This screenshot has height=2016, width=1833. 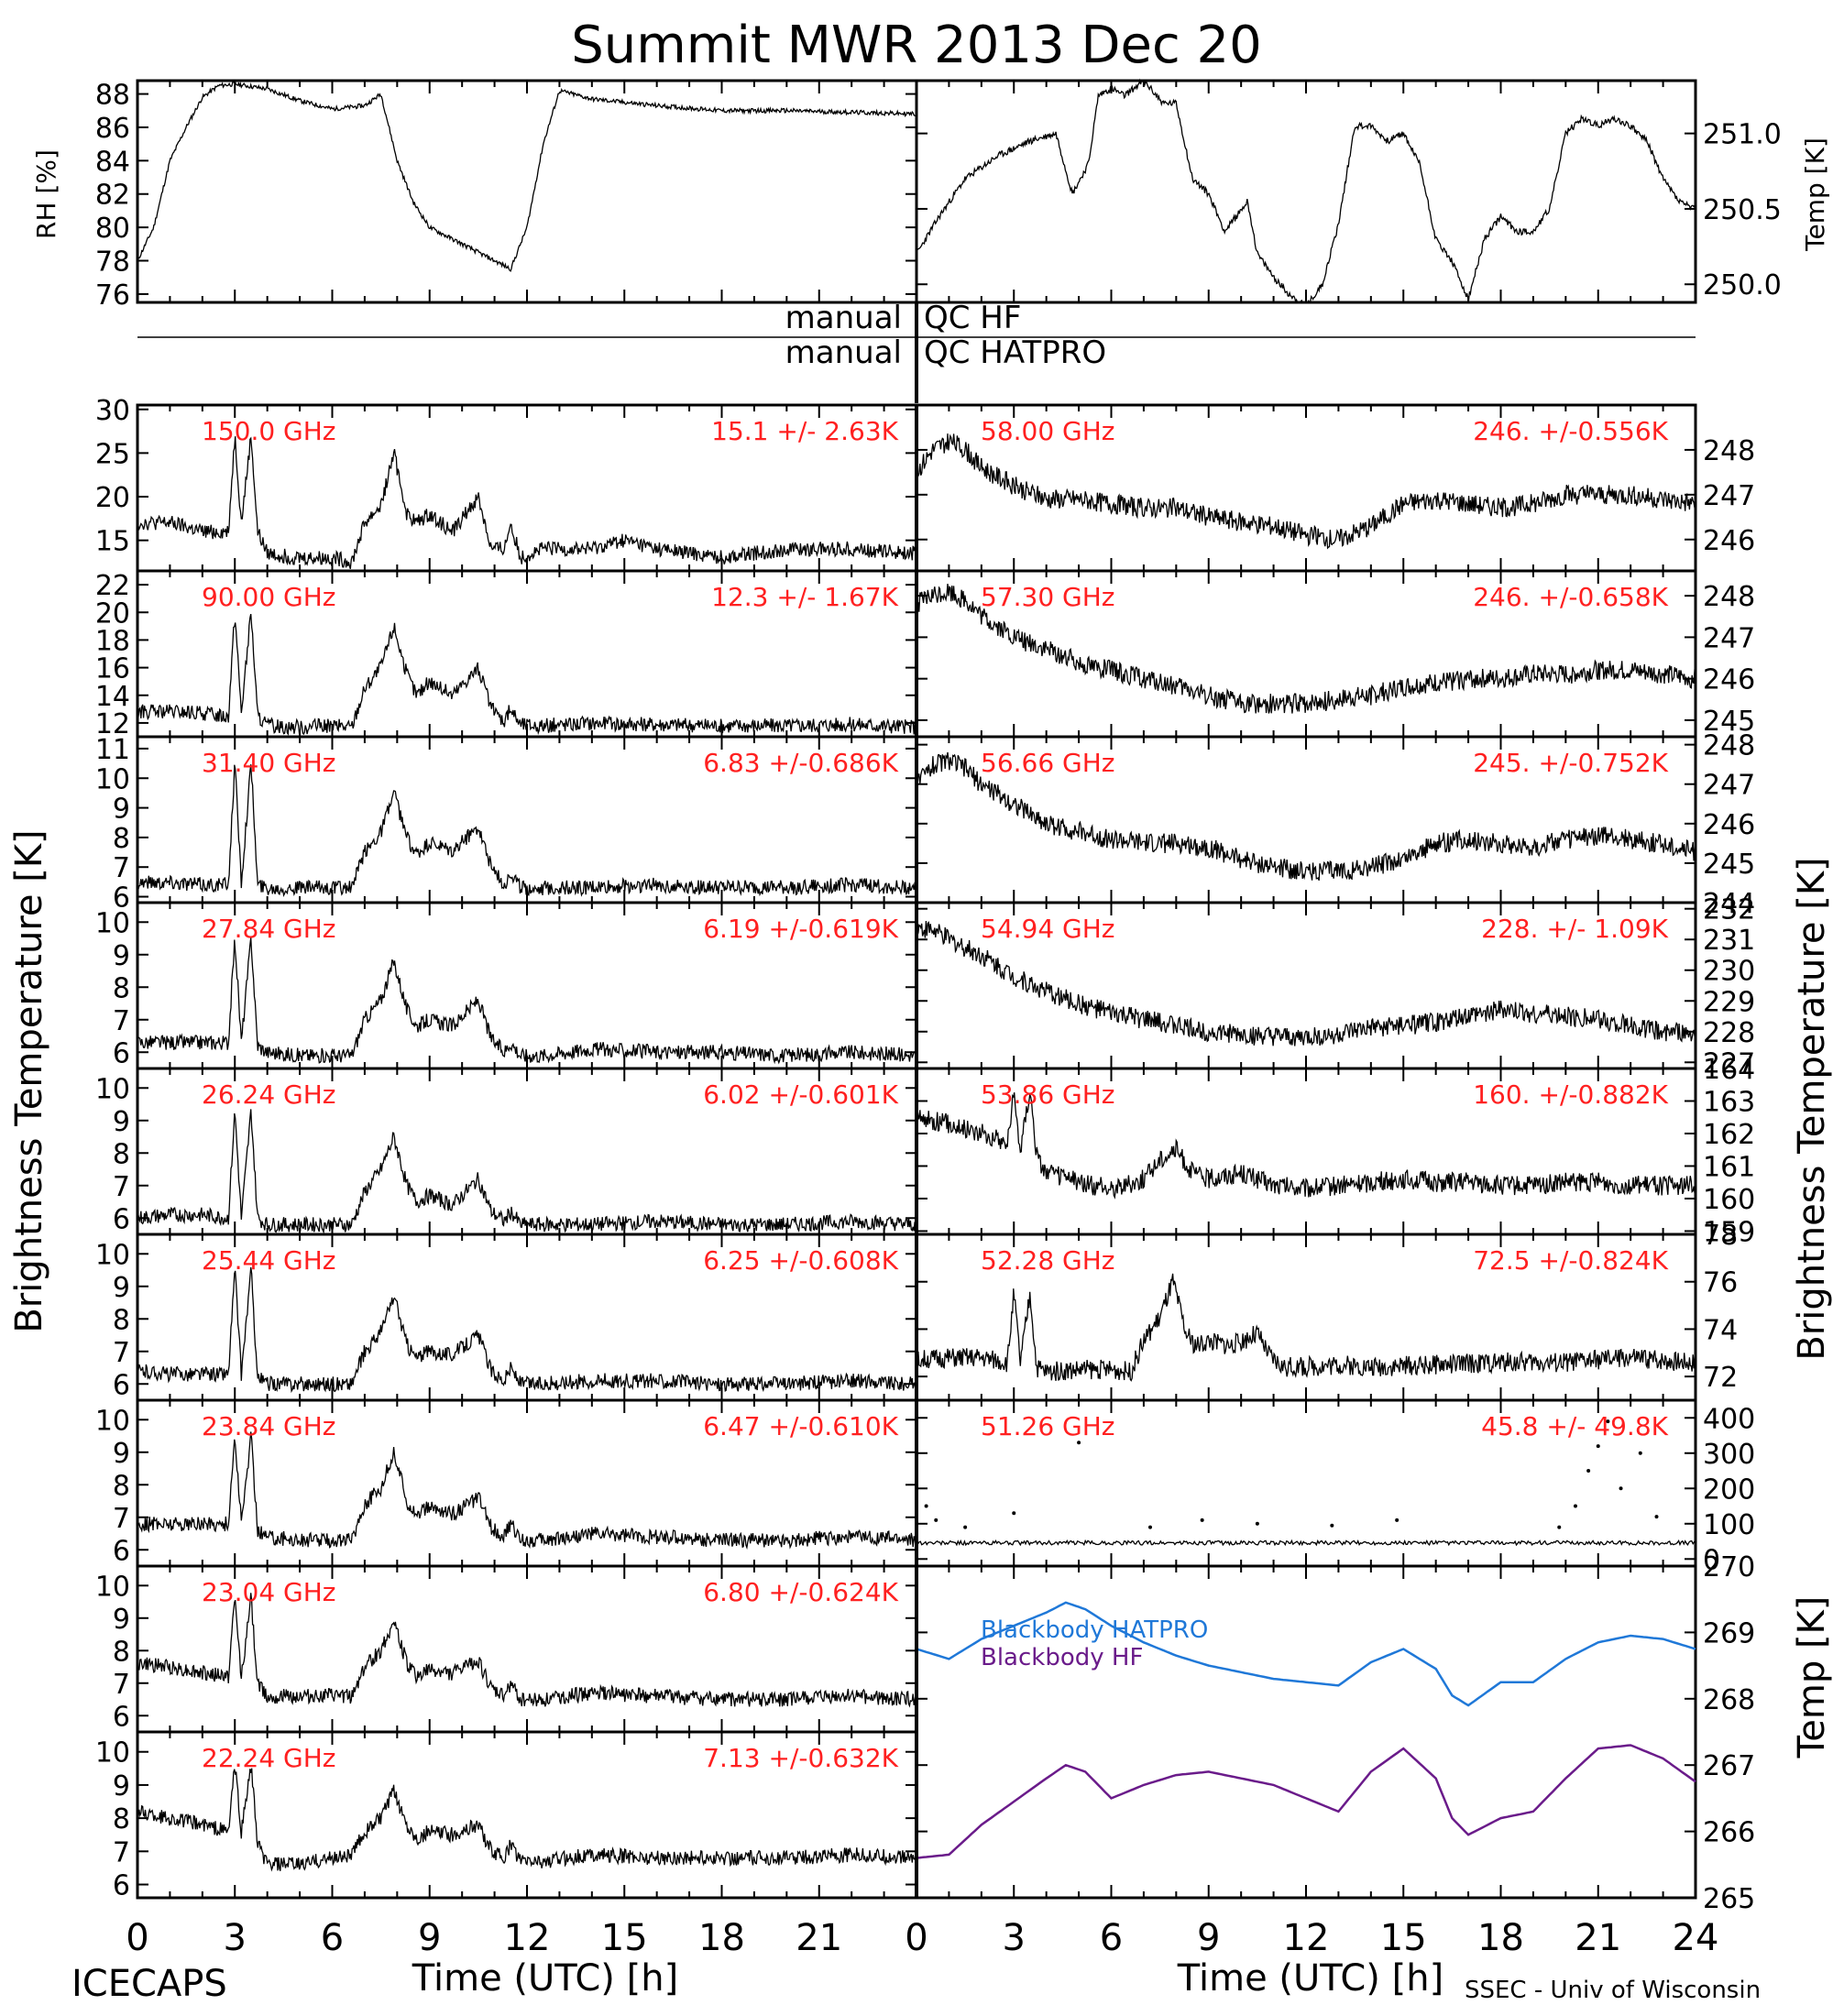 I want to click on channel-label: 90.00 GHz, so click(x=269, y=597).